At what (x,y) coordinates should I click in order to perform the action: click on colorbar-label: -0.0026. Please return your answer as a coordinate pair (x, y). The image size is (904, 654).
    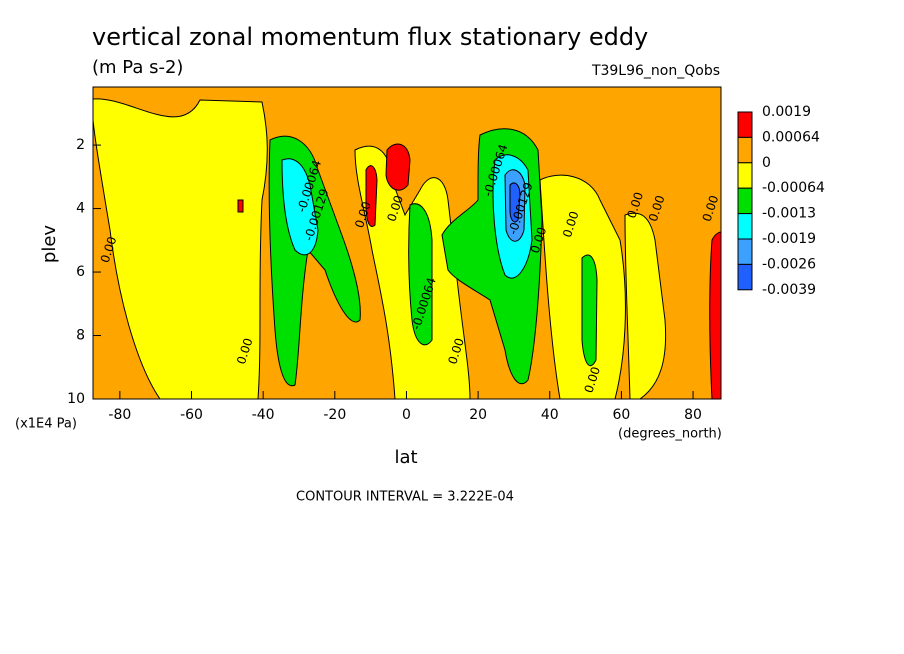
    Looking at the image, I should click on (789, 264).